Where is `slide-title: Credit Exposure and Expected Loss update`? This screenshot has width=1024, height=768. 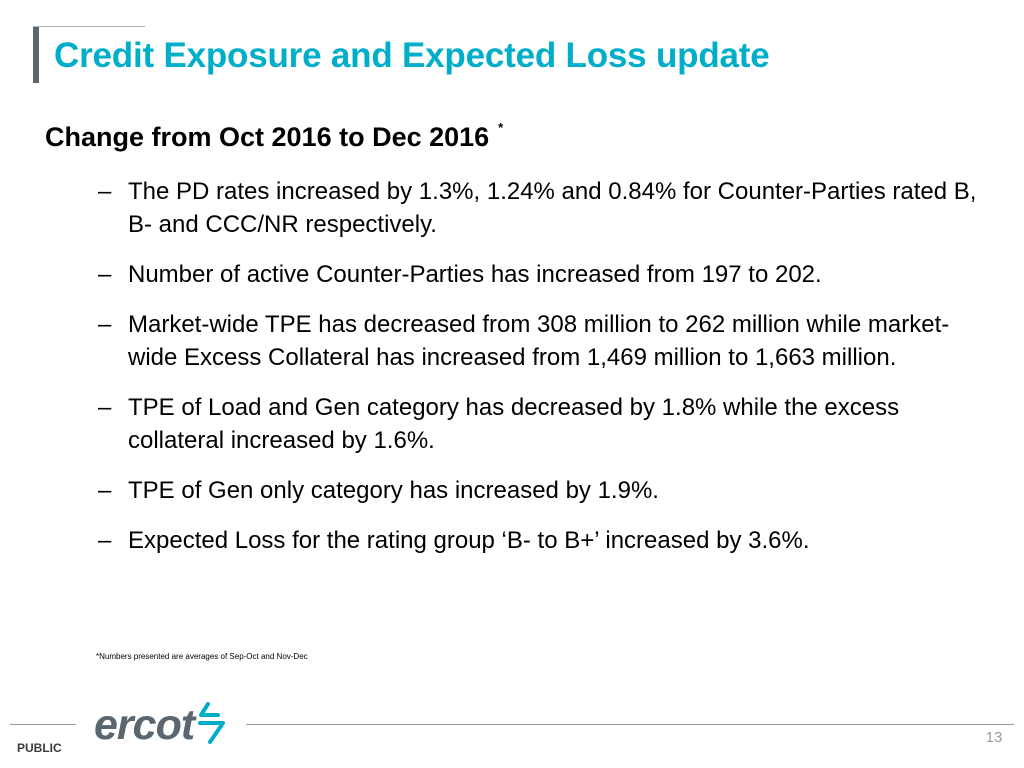
slide-title: Credit Exposure and Expected Loss update is located at coordinates (412, 55).